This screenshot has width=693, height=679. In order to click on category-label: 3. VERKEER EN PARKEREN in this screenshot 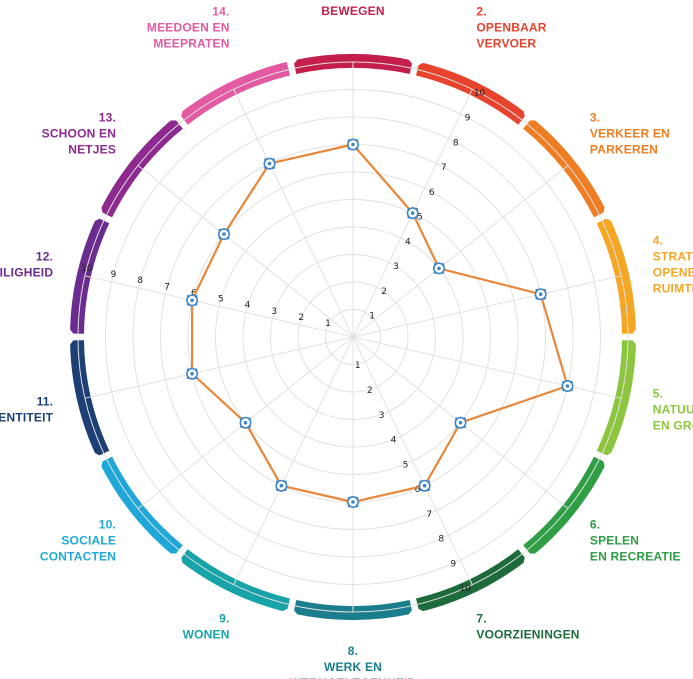, I will do `click(630, 134)`.